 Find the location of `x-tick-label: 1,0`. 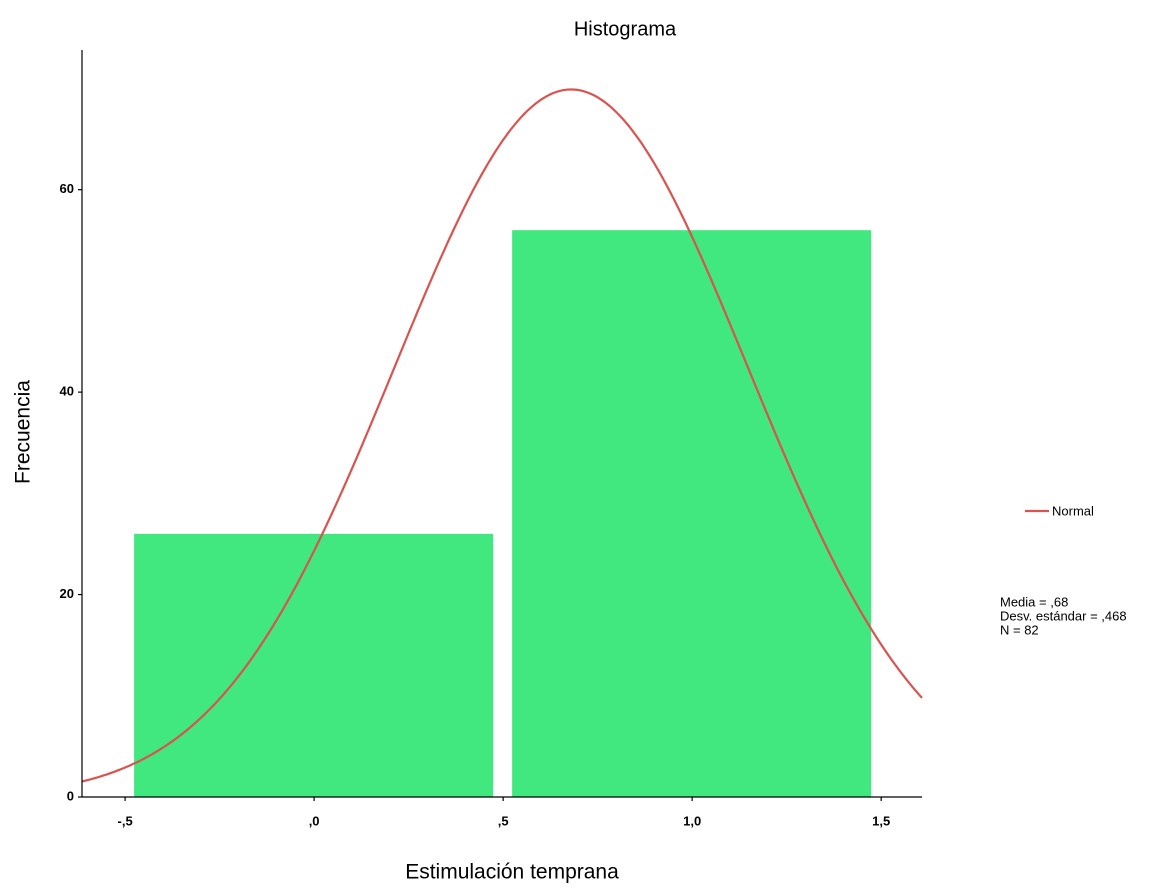

x-tick-label: 1,0 is located at coordinates (692, 820).